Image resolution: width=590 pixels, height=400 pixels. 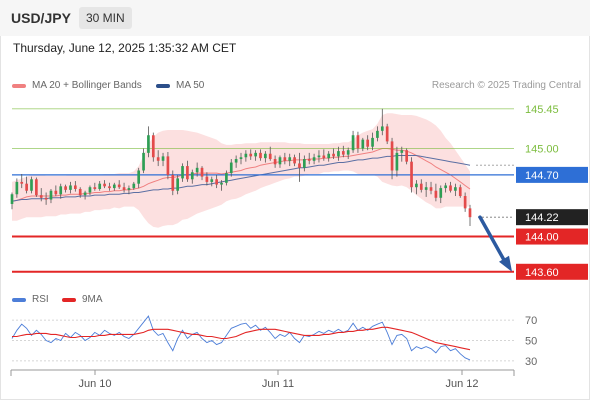 I want to click on rsi-line, so click(x=241, y=338).